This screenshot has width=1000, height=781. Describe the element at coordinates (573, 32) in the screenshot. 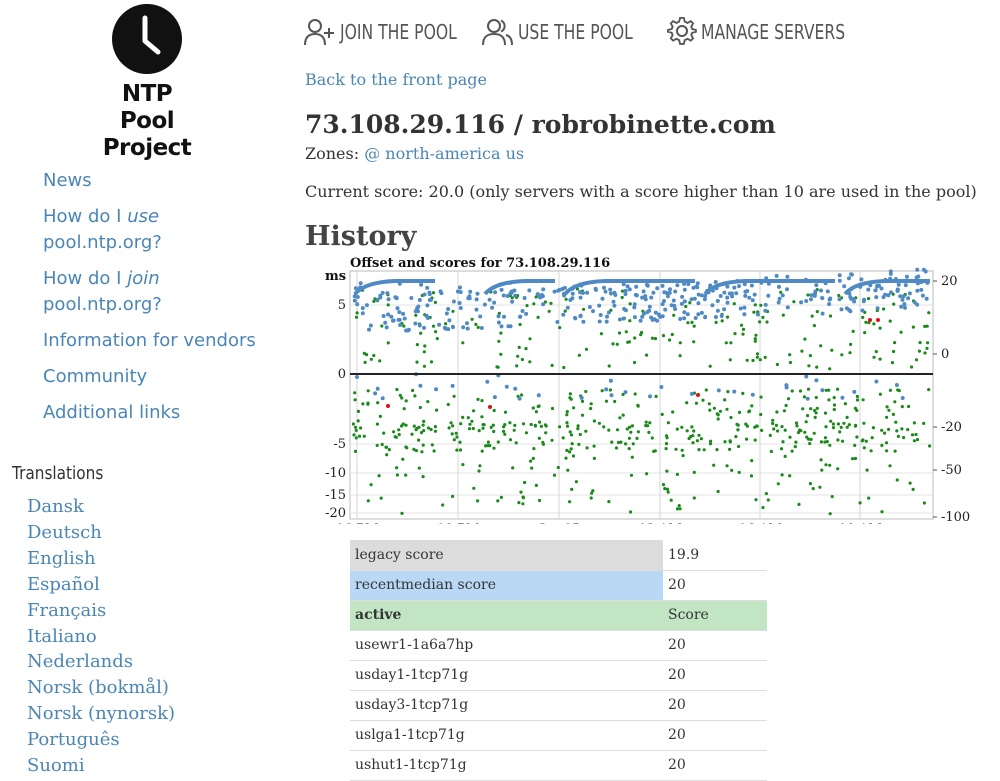

I see `use-pool-link: USE THE POOL` at that location.